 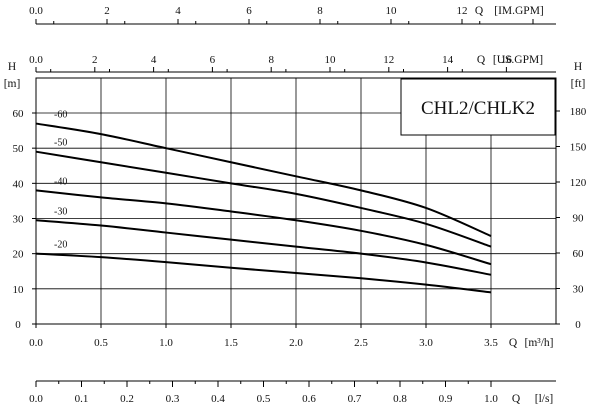 What do you see at coordinates (518, 60) in the screenshot?
I see `axis-unit: [US.GPM]` at bounding box center [518, 60].